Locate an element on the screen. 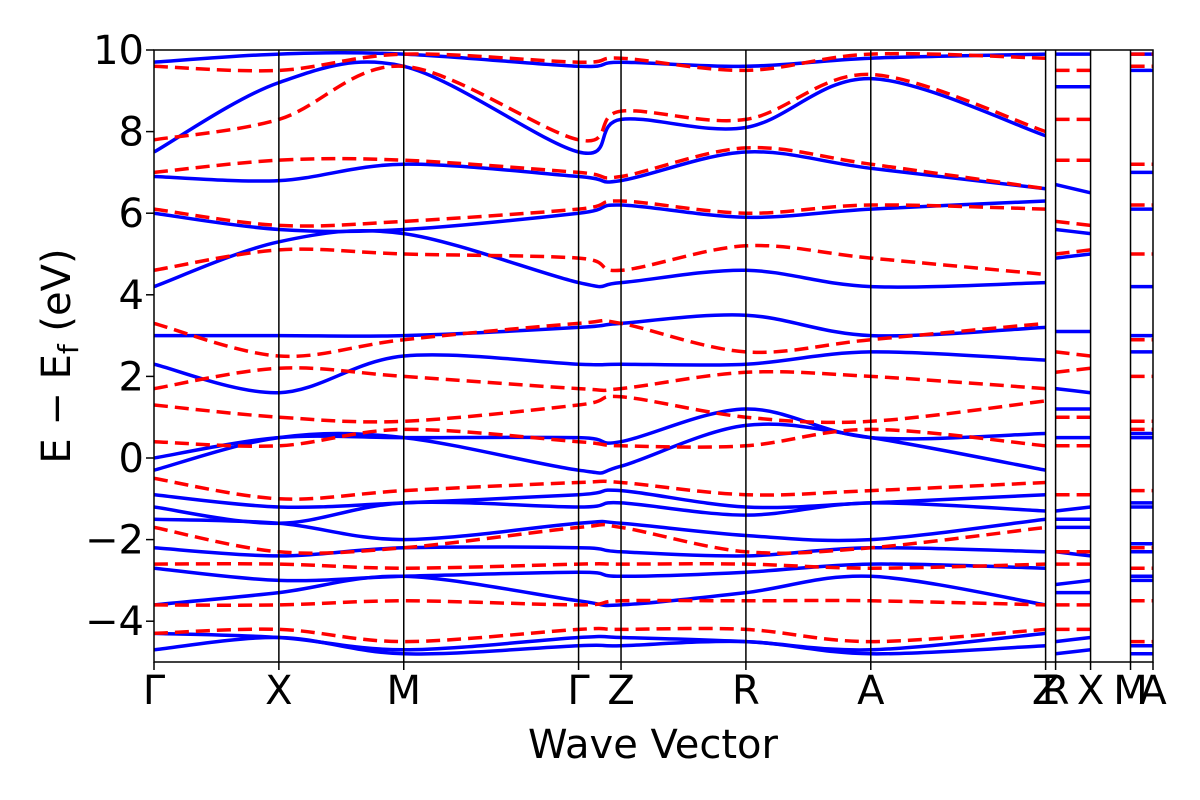 Image resolution: width=1200 pixels, height=800 pixels. y-axis-title: E − Ef (eV) is located at coordinates (59, 355).